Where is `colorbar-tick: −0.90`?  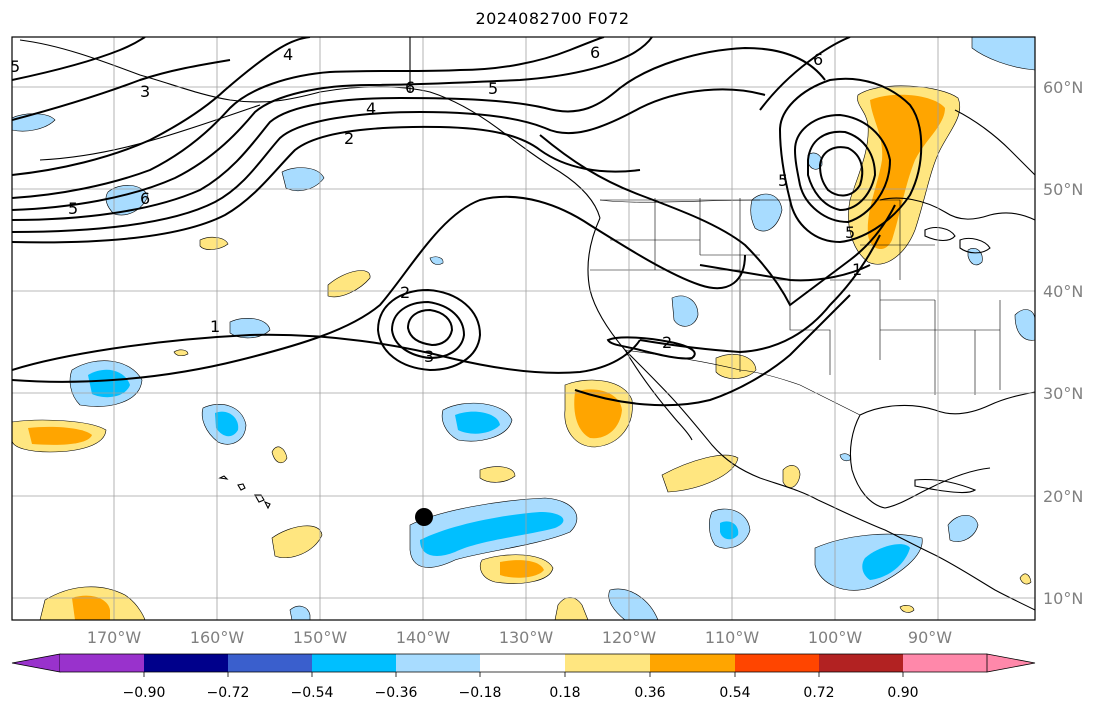 colorbar-tick: −0.90 is located at coordinates (144, 693).